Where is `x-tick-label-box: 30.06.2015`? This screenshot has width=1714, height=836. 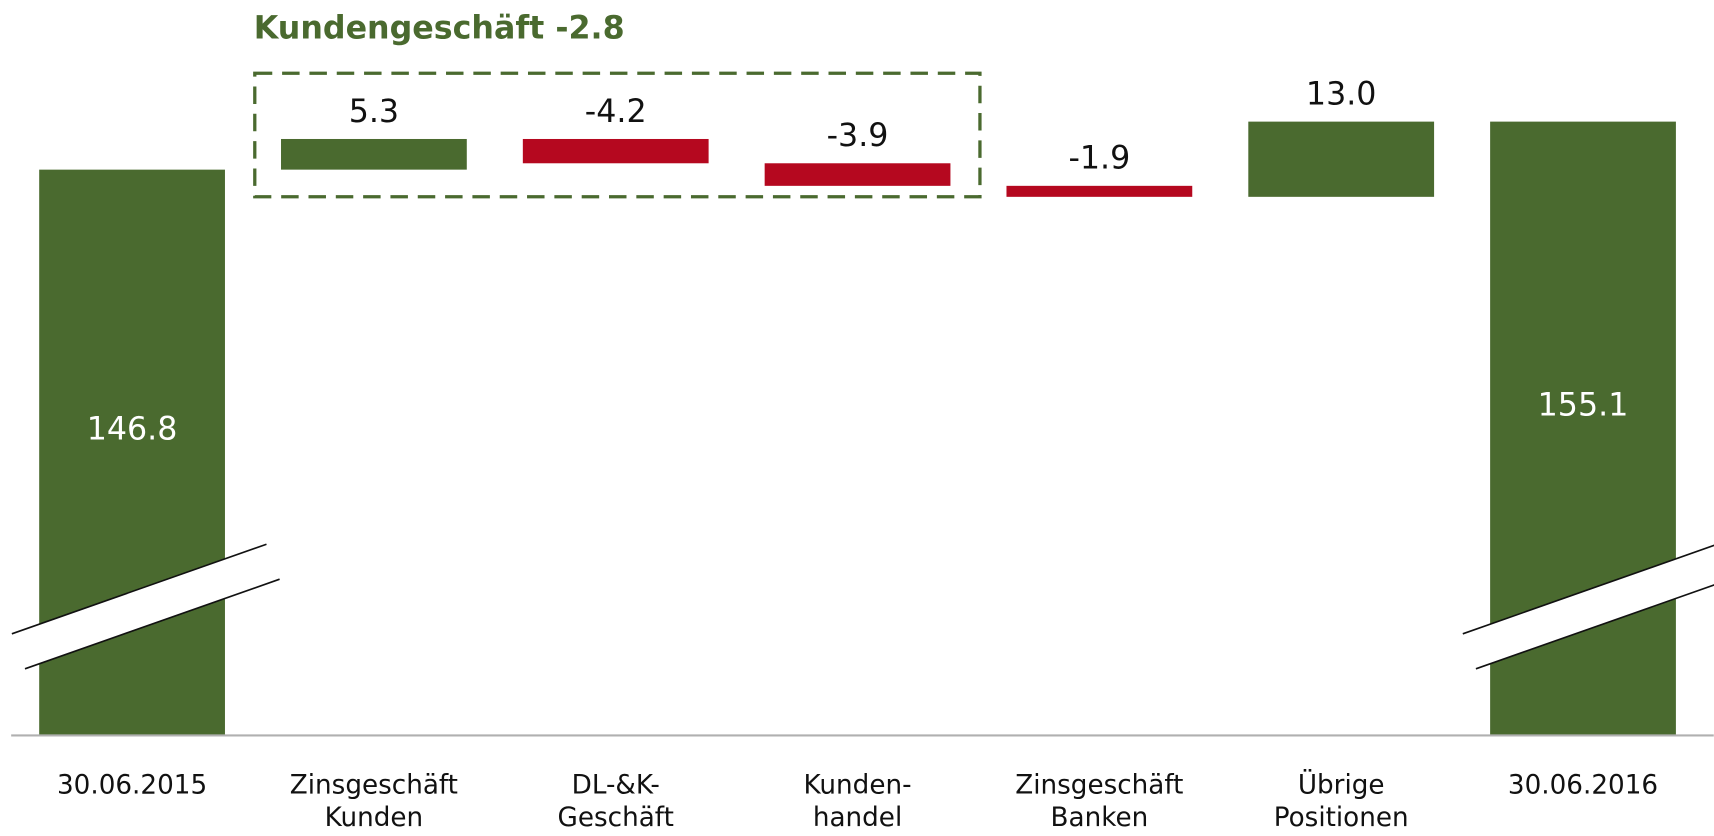
x-tick-label-box: 30.06.2015 is located at coordinates (132, 784).